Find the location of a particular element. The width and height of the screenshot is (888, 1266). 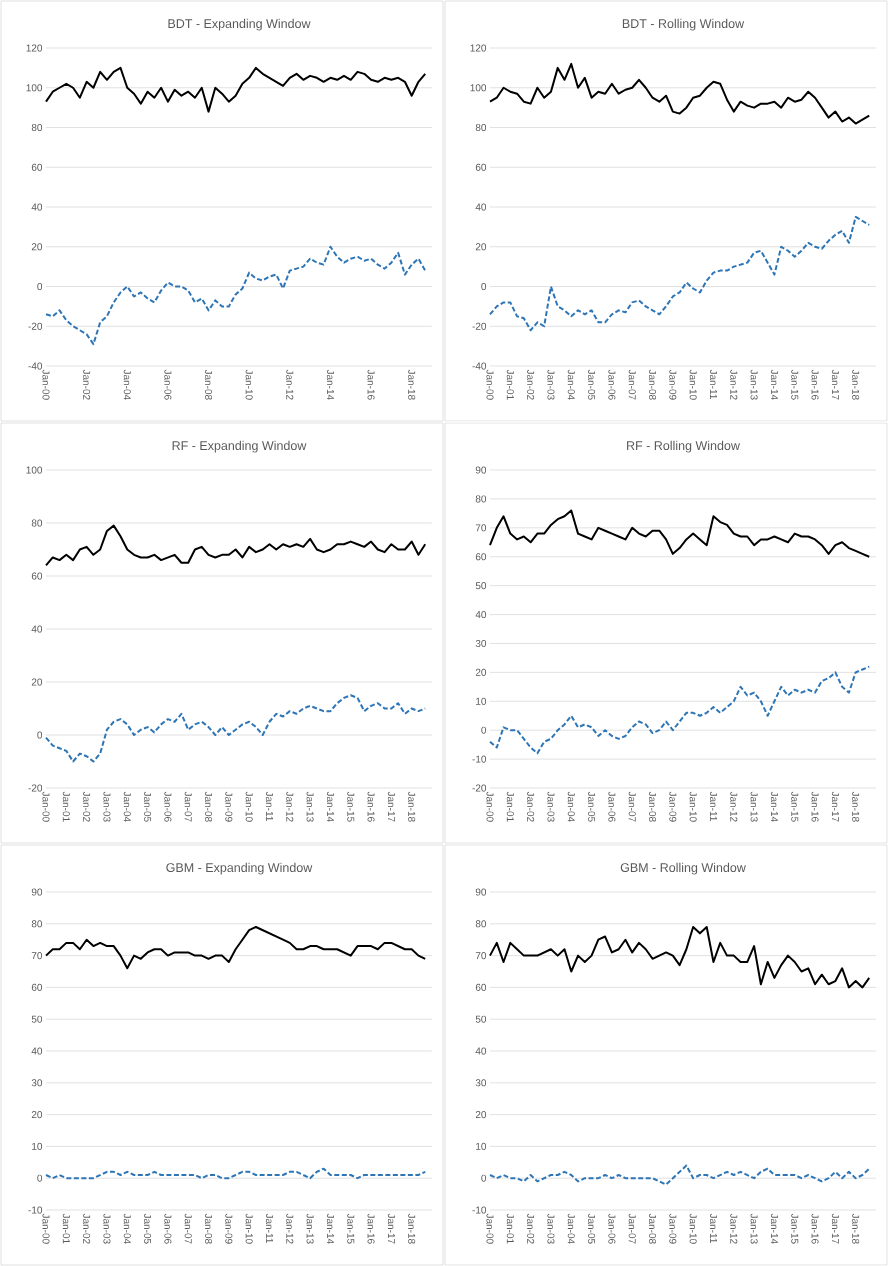

chart-title: RF - Rolling Window is located at coordinates (683, 446).